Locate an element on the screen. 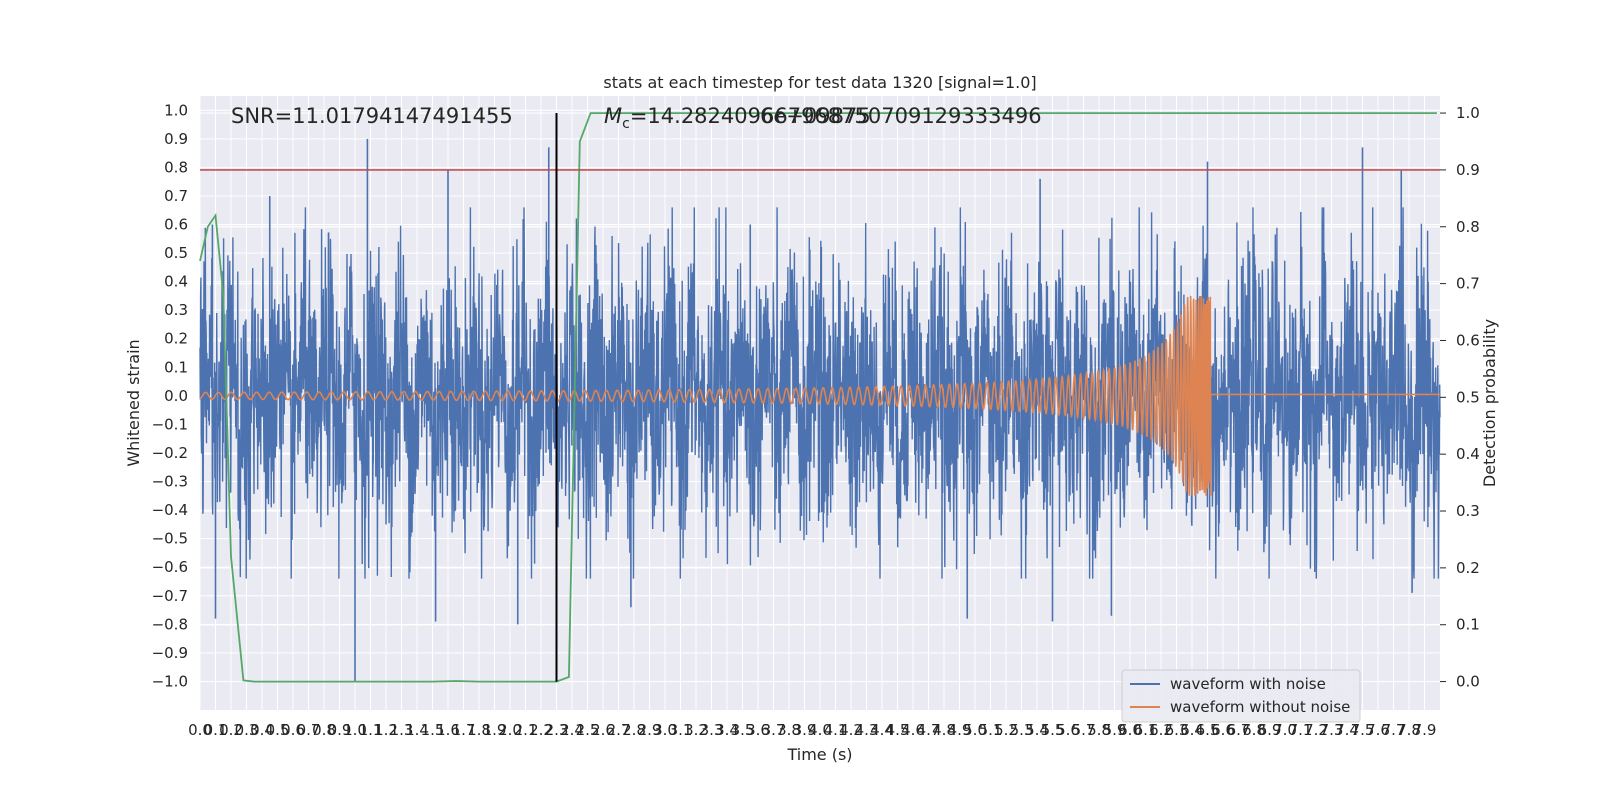 The width and height of the screenshot is (1600, 800). y-tick-label-left: 0.1 is located at coordinates (176, 367).